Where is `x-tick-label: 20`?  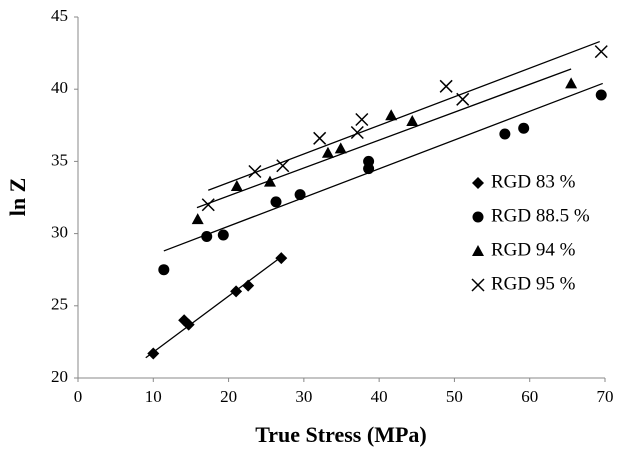
x-tick-label: 20 is located at coordinates (228, 396).